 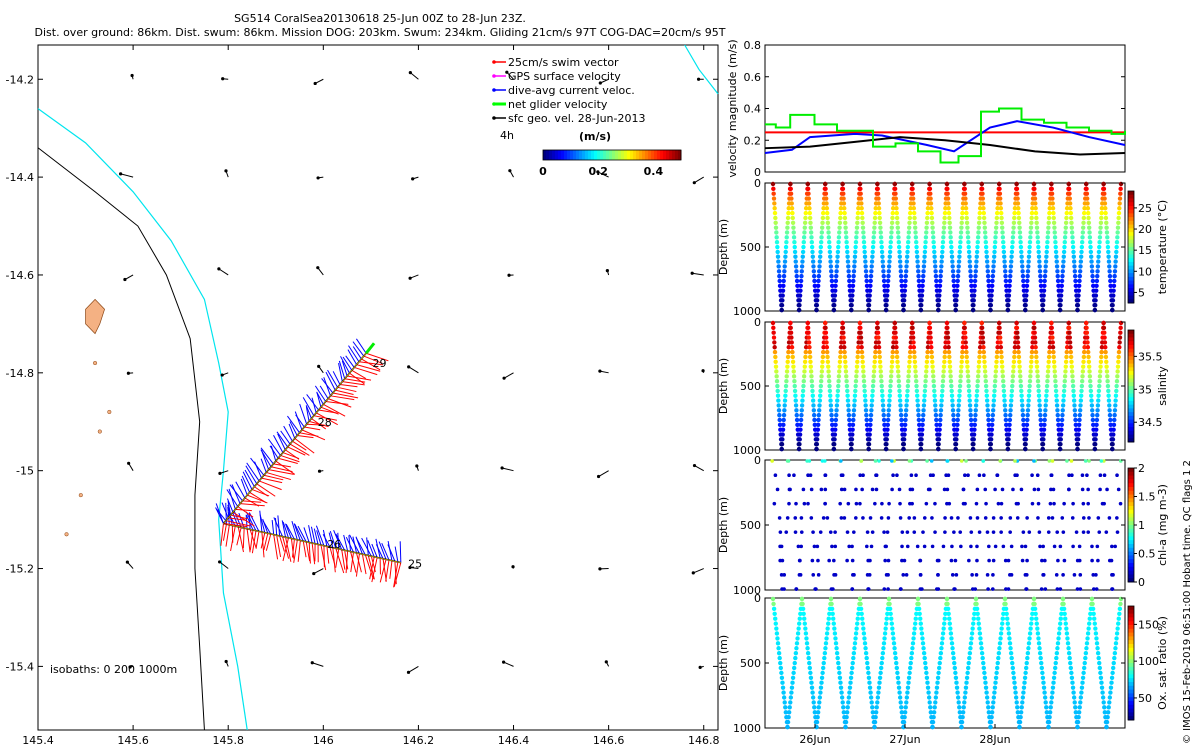 I want to click on sfc-velocity-vector, so click(x=224, y=565).